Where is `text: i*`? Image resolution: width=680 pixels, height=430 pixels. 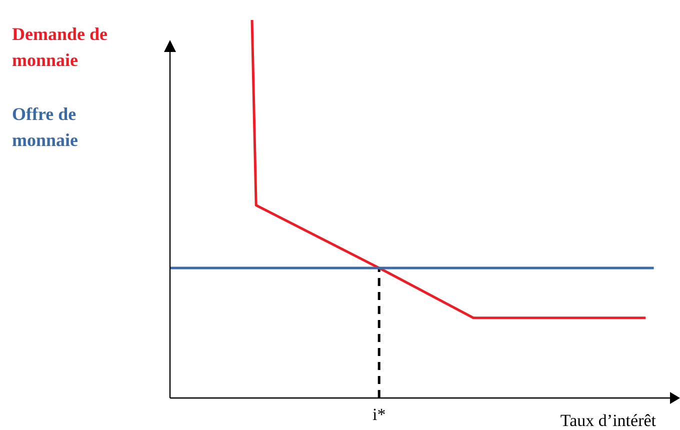 text: i* is located at coordinates (379, 414).